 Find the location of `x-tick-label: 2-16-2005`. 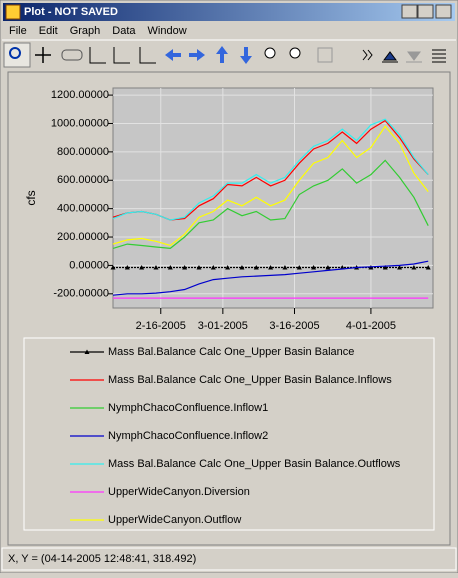

x-tick-label: 2-16-2005 is located at coordinates (161, 326).